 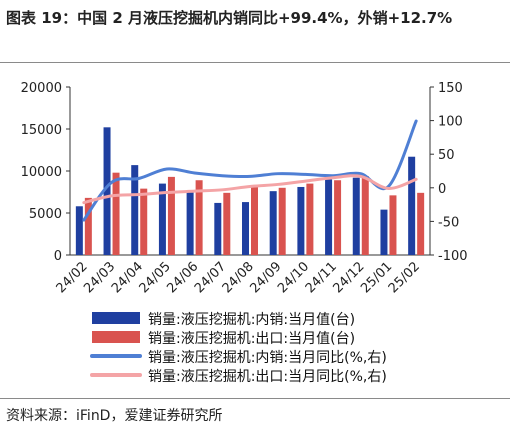 What do you see at coordinates (450, 122) in the screenshot?
I see `right-tick-label: 100` at bounding box center [450, 122].